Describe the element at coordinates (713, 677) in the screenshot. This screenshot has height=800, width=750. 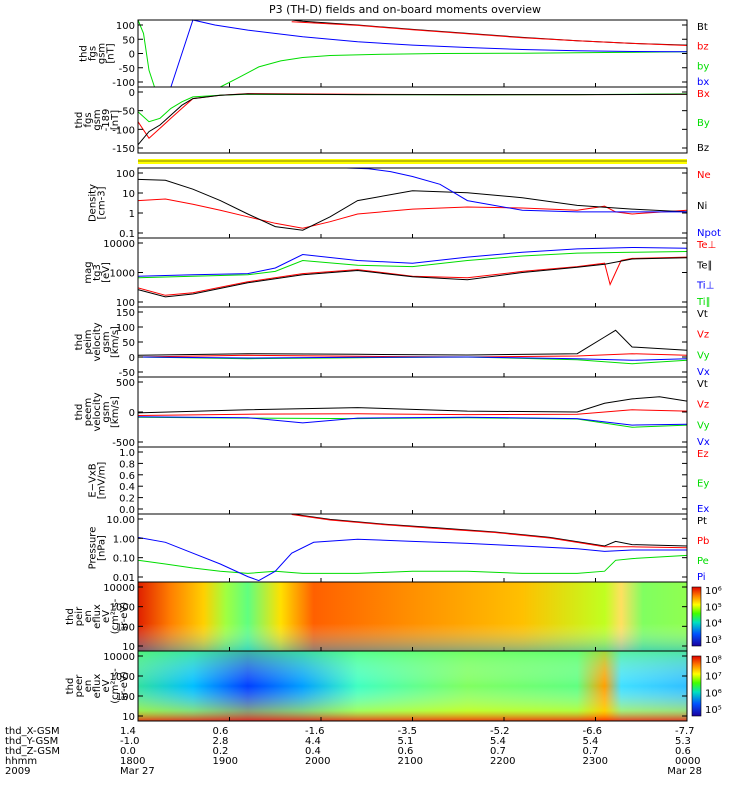
I see `colorbar-tick-label: 10⁷` at that location.